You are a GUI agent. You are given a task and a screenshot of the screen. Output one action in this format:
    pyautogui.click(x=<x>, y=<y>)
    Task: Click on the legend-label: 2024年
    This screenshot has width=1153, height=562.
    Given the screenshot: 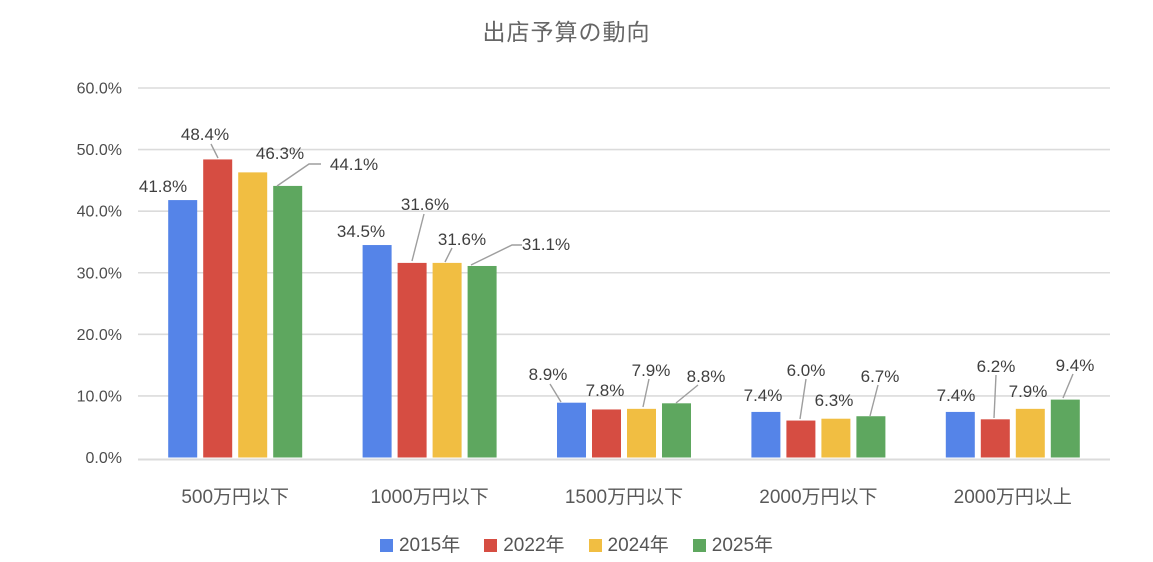 What is the action you would take?
    pyautogui.click(x=638, y=545)
    